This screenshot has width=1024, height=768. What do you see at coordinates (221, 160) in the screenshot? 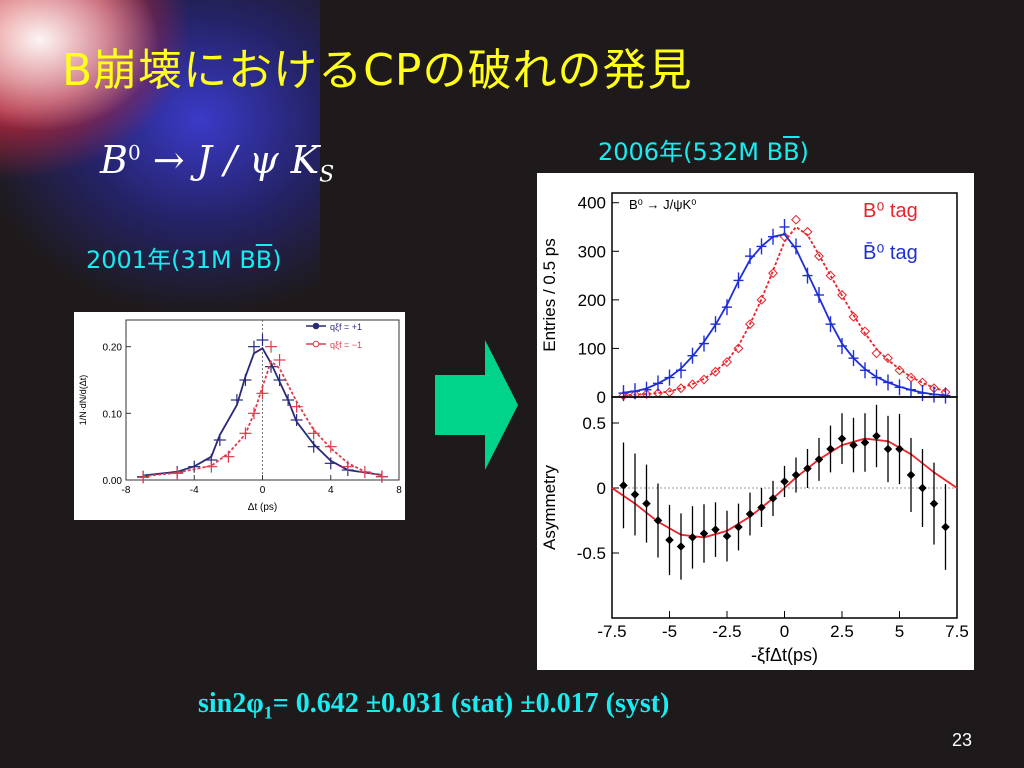
I see `eq-arrow: → J / ψ` at bounding box center [221, 160].